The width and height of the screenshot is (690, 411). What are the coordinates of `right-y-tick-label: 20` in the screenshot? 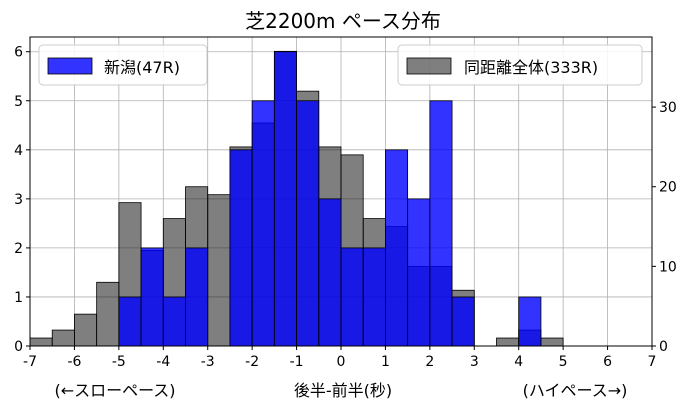 It's located at (668, 188).